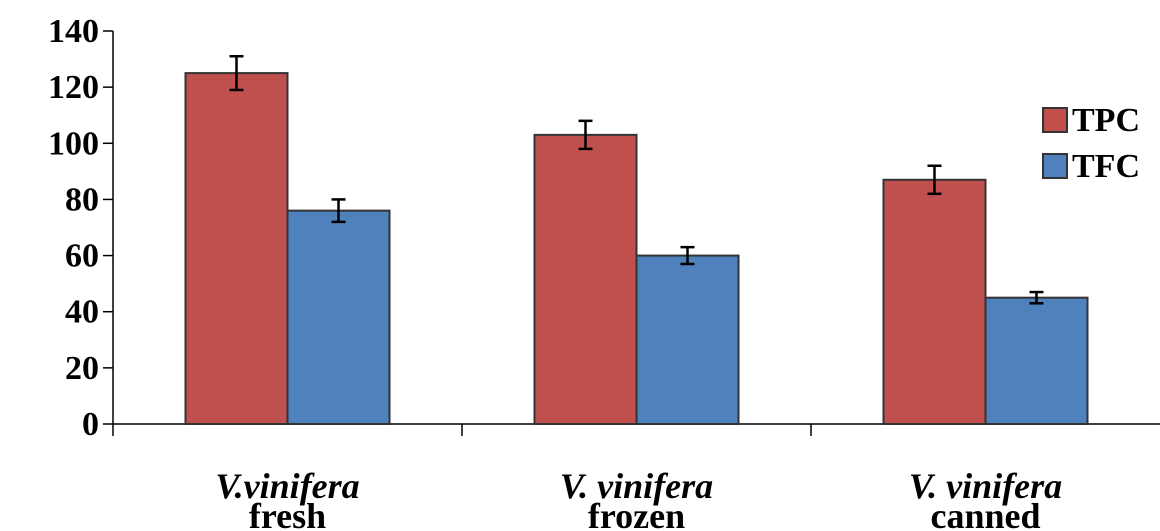  What do you see at coordinates (985, 513) in the screenshot?
I see `category-label-line2: canned` at bounding box center [985, 513].